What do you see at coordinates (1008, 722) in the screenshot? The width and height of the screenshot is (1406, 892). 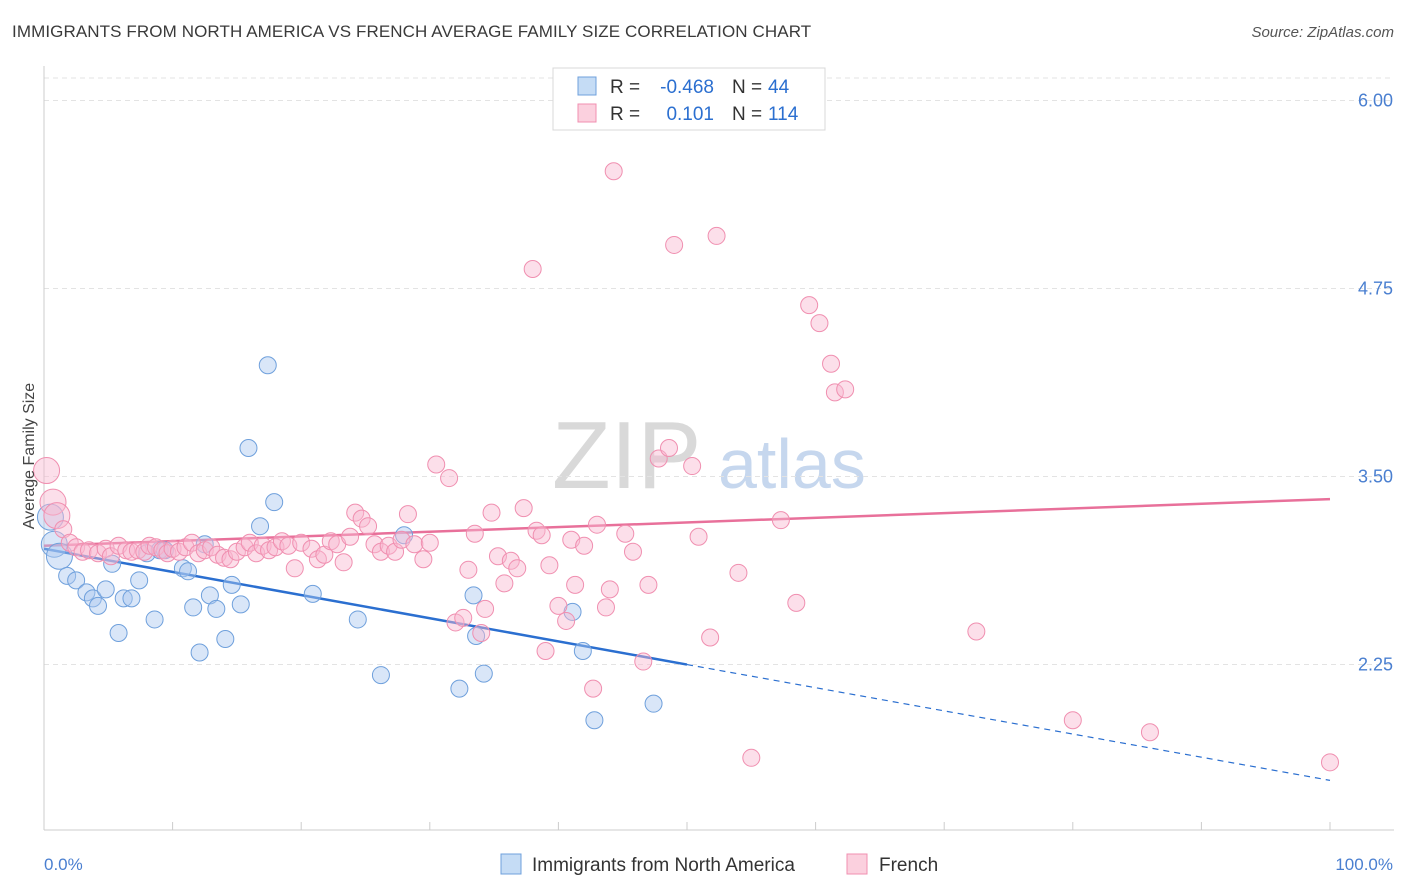 I see `trend-line-immigrants-extension` at bounding box center [1008, 722].